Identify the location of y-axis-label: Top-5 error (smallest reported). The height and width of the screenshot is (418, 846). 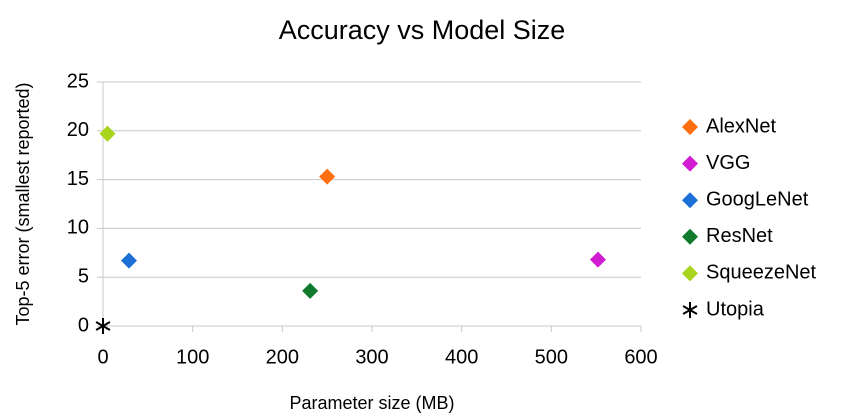
(23, 203).